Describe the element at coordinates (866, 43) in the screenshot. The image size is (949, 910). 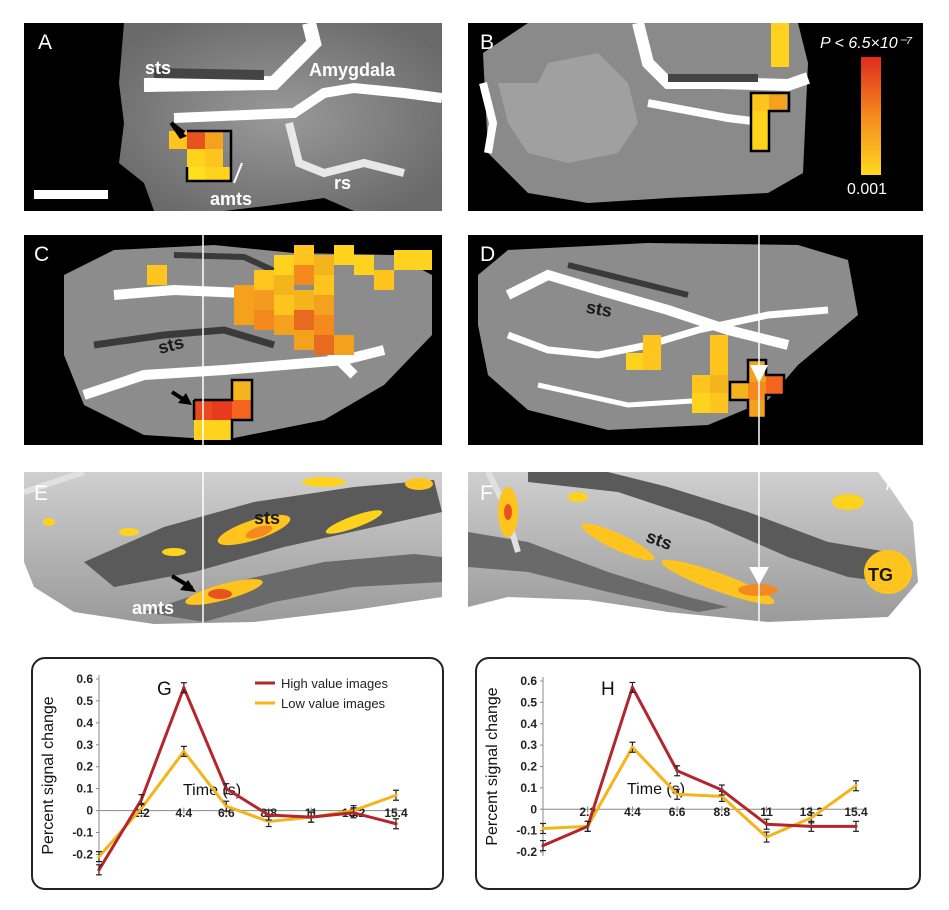
I see `colorbar-top-label: P < 6.5×10⁻⁷` at that location.